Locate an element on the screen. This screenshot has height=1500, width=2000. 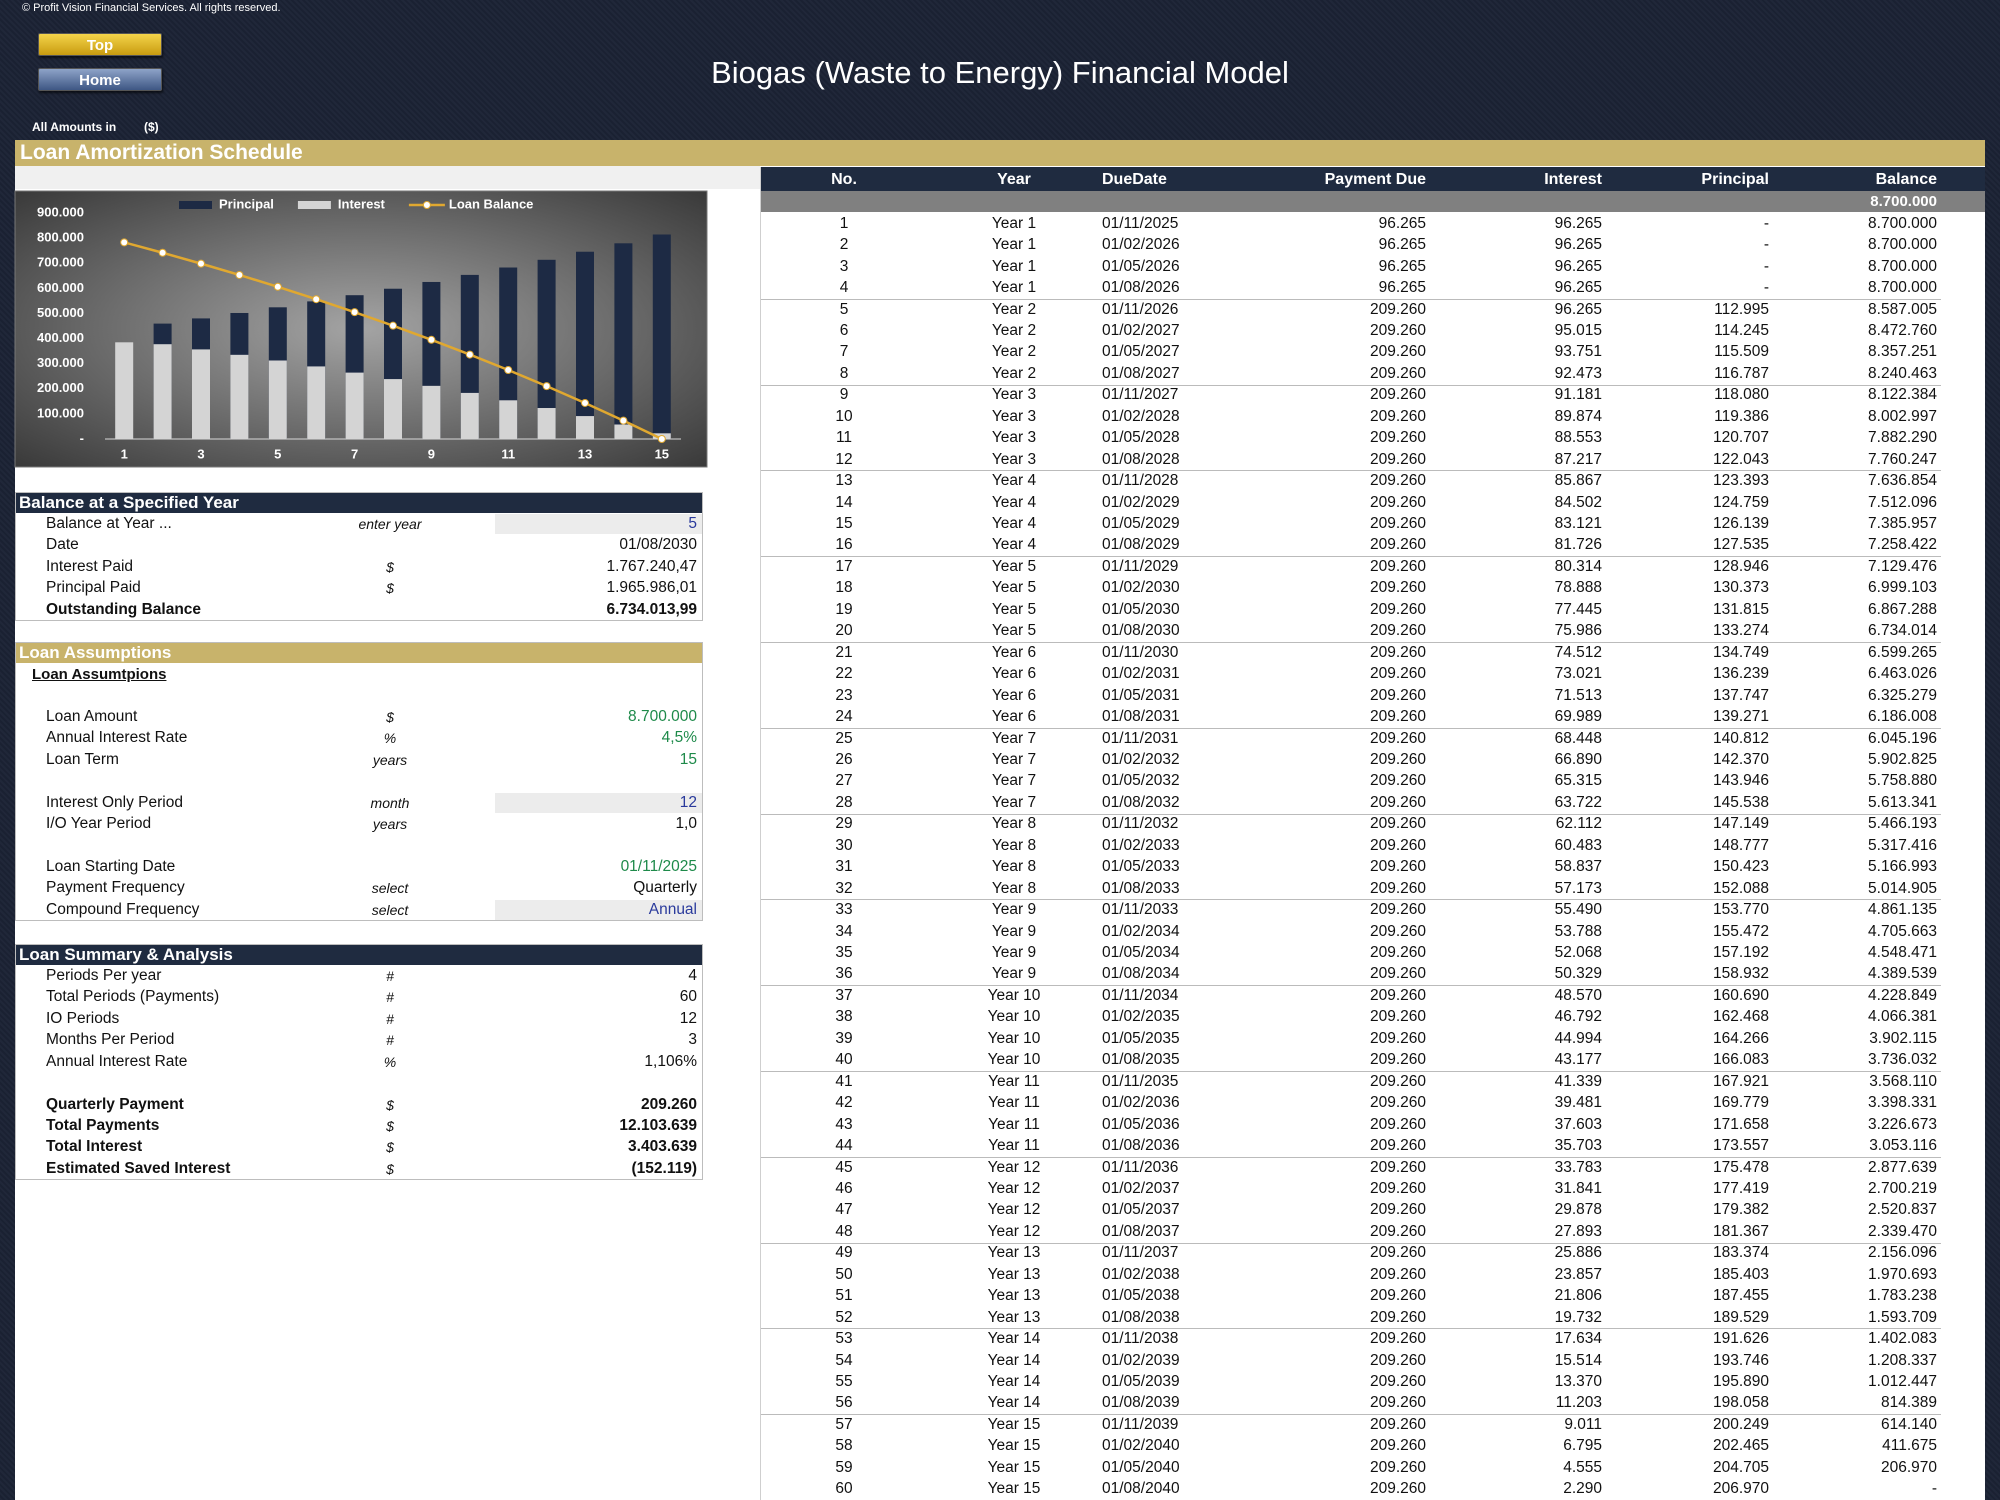
cell: 60 is located at coordinates (844, 1489).